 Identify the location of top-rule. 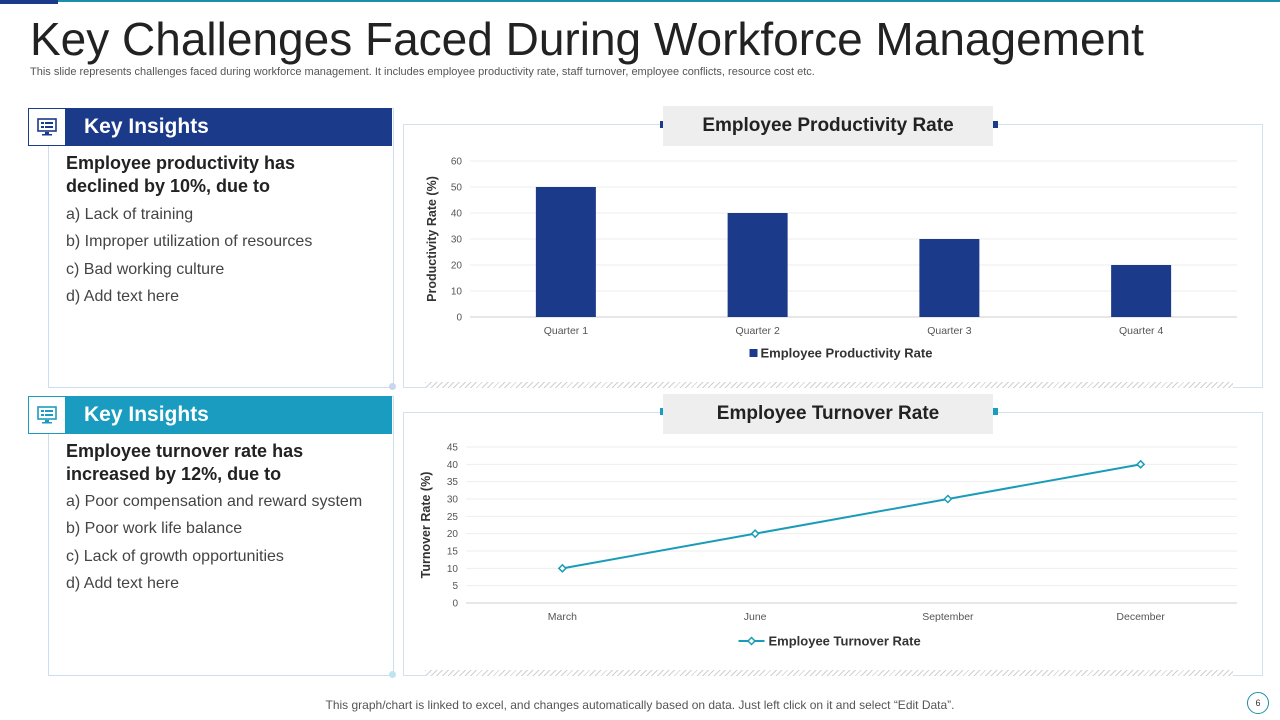
(640, 1).